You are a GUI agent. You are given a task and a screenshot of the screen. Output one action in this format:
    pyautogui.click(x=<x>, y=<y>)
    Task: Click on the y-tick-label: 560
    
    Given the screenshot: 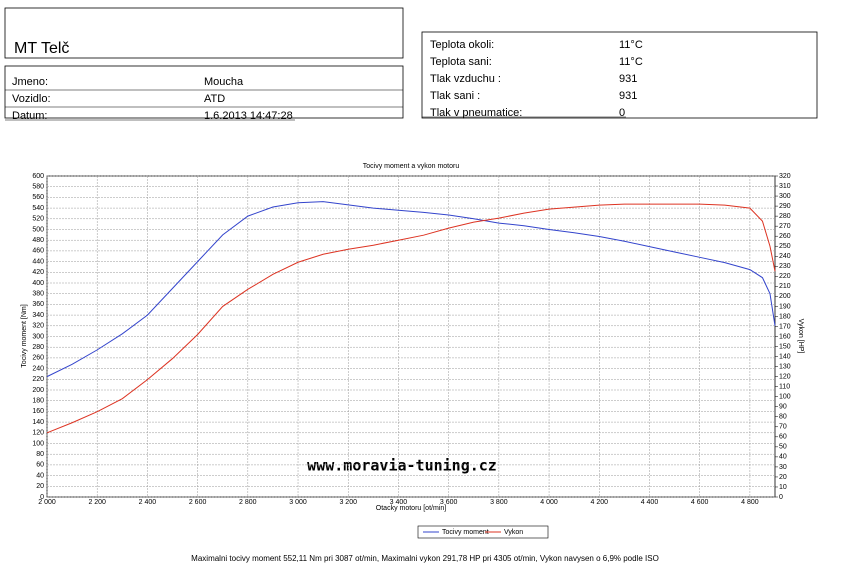 What is the action you would take?
    pyautogui.click(x=38, y=197)
    